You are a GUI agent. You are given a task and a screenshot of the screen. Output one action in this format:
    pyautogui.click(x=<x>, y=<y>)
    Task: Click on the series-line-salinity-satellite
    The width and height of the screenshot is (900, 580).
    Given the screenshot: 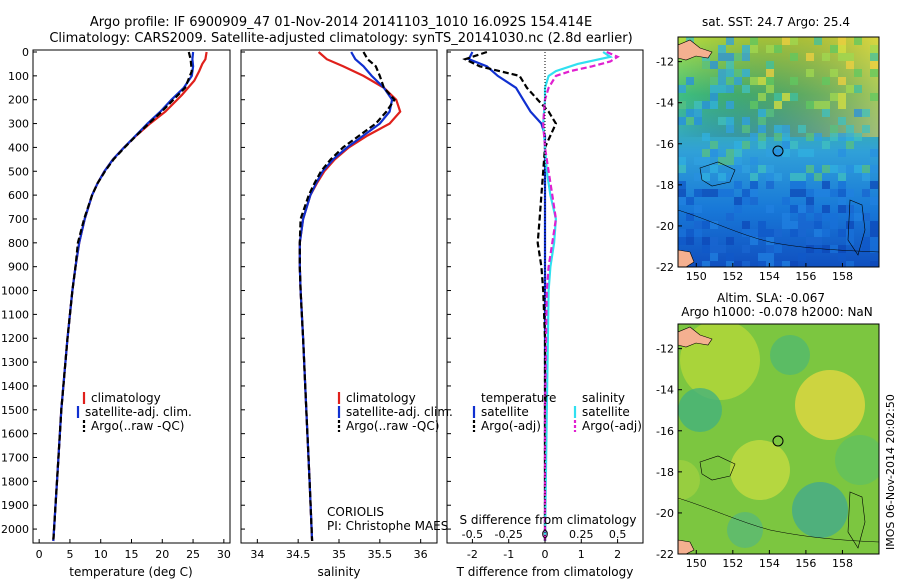 What is the action you would take?
    pyautogui.click(x=578, y=296)
    